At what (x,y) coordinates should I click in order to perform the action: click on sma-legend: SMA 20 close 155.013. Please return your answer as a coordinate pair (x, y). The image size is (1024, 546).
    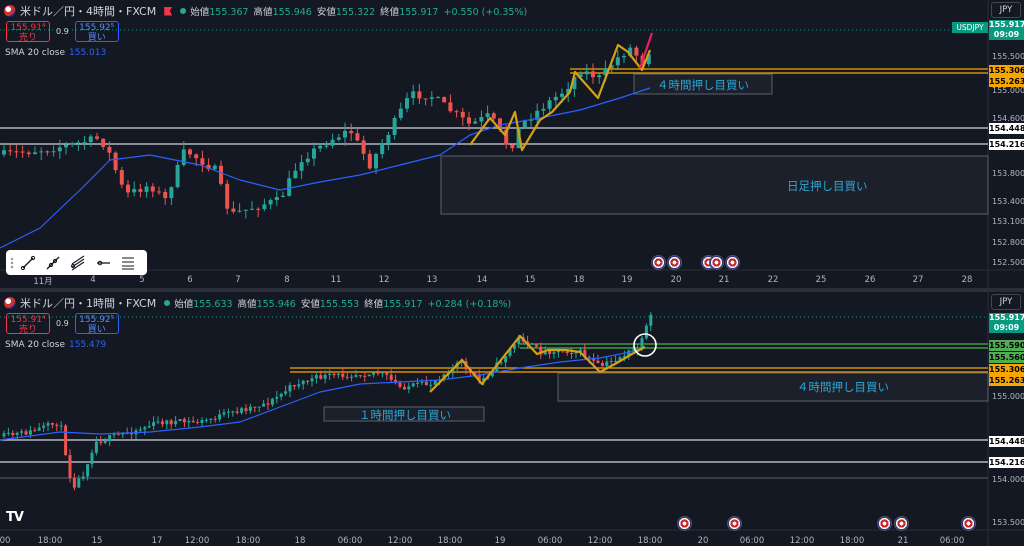
    Looking at the image, I should click on (55, 53).